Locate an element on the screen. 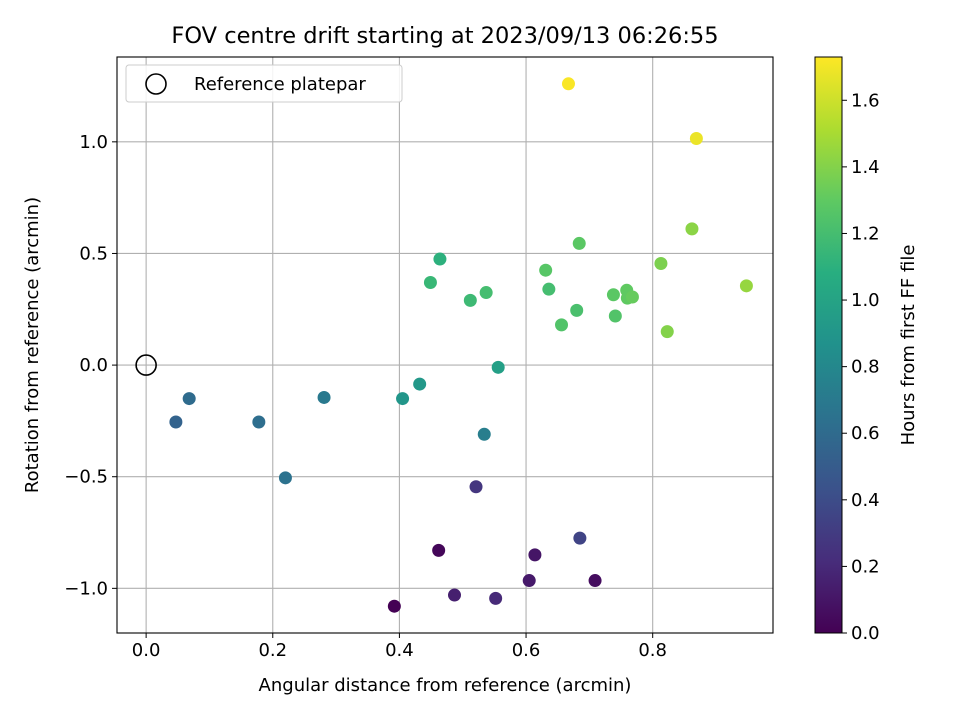  y-tick-label: 0.0 is located at coordinates (93, 365).